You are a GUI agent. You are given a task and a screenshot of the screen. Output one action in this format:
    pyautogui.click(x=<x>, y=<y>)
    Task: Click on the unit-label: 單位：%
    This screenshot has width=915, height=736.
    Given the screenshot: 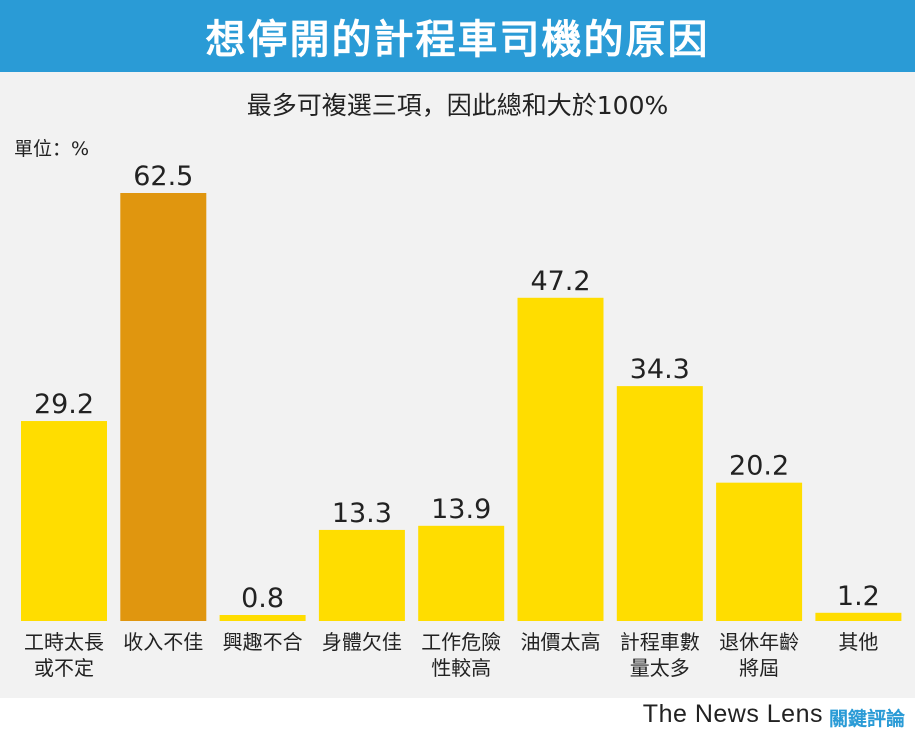 What is the action you would take?
    pyautogui.click(x=52, y=149)
    